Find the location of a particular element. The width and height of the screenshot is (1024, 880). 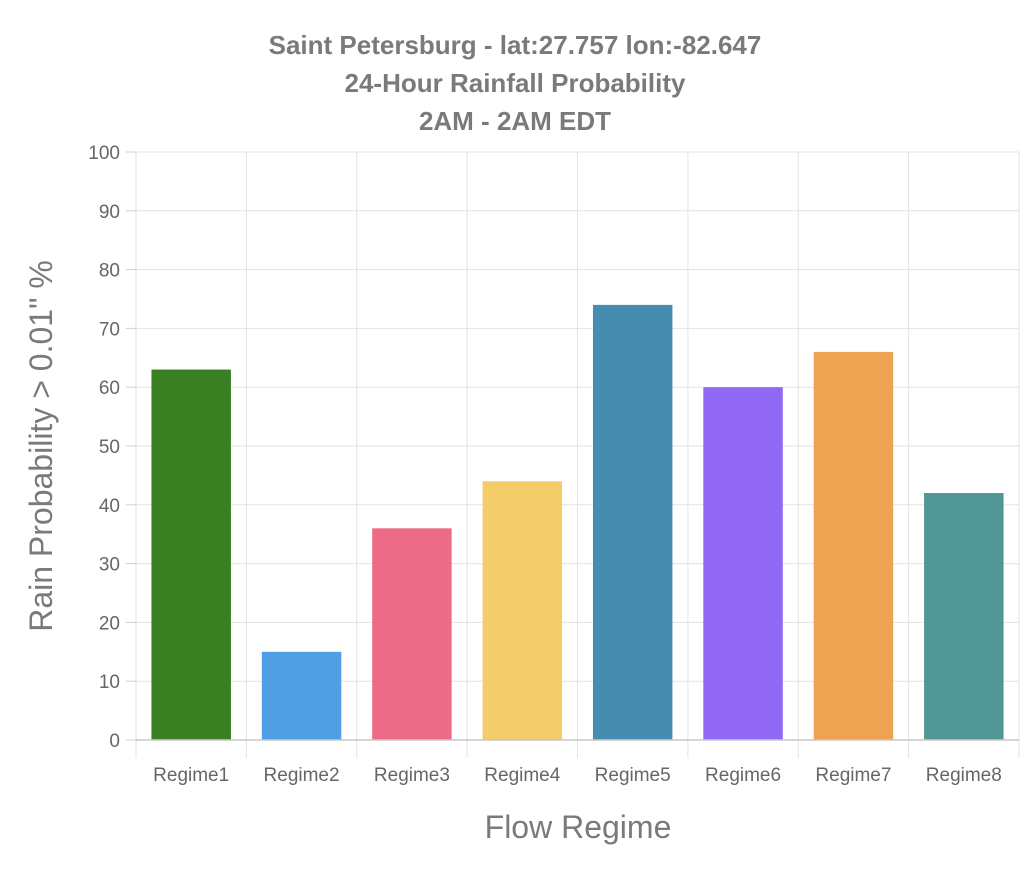

bar-regime6 is located at coordinates (743, 563).